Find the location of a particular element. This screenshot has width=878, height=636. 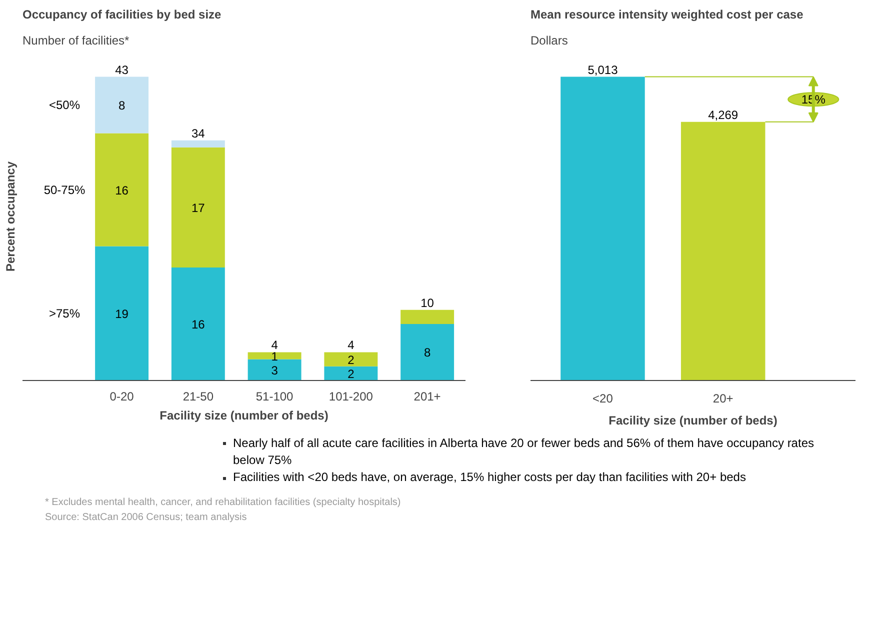

series-label: 50-75% is located at coordinates (65, 189).